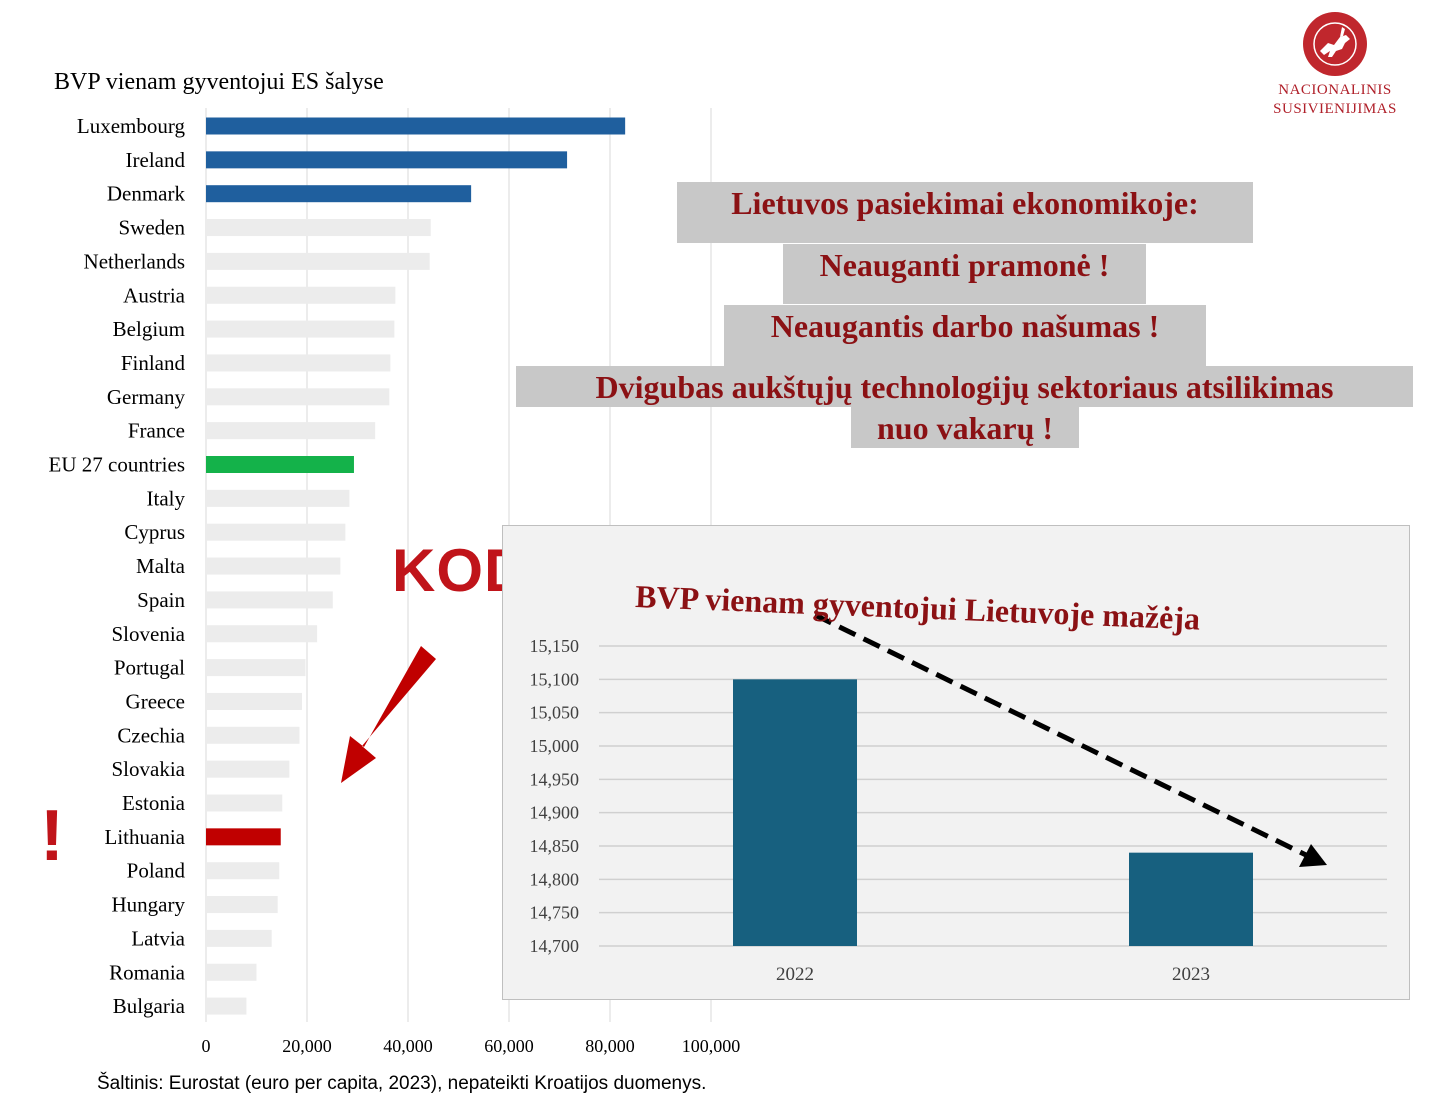 The height and width of the screenshot is (1107, 1431). What do you see at coordinates (154, 295) in the screenshot?
I see `category-label: Austria` at bounding box center [154, 295].